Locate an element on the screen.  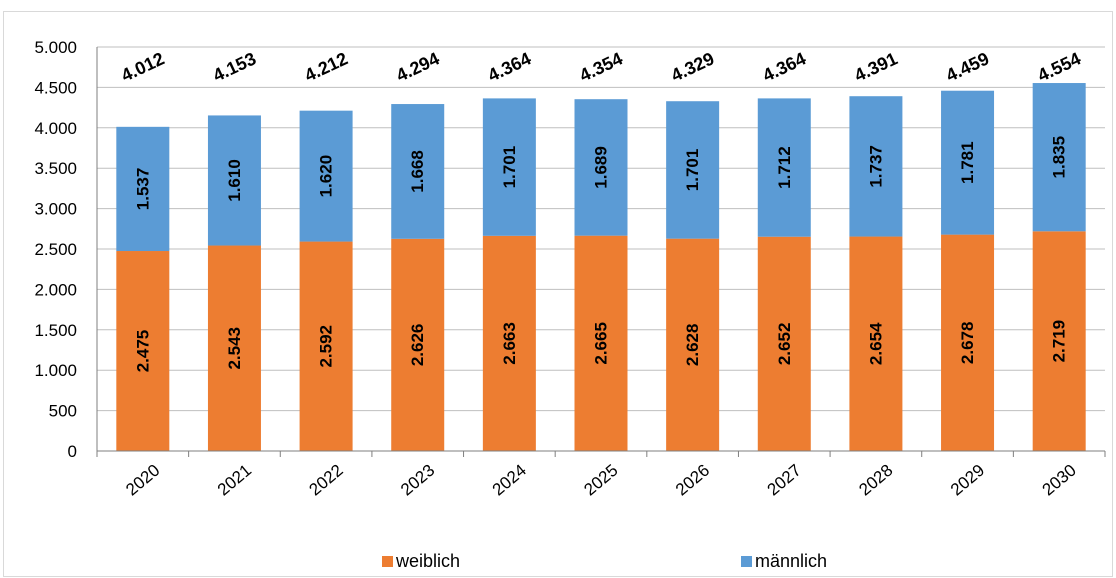
y-tick-label: 1.000 is located at coordinates (55, 370).